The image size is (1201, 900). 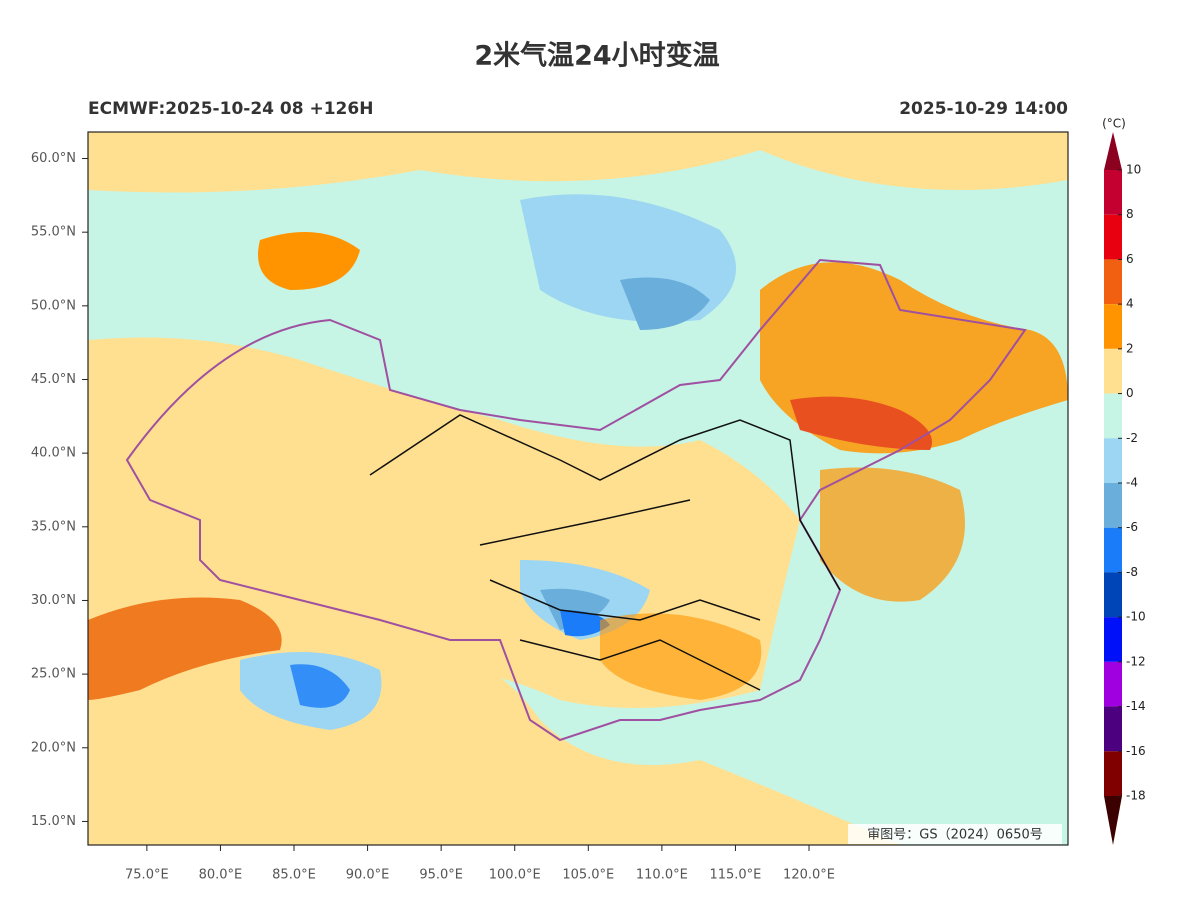 I want to click on colorbar-label: 2, so click(x=1130, y=348).